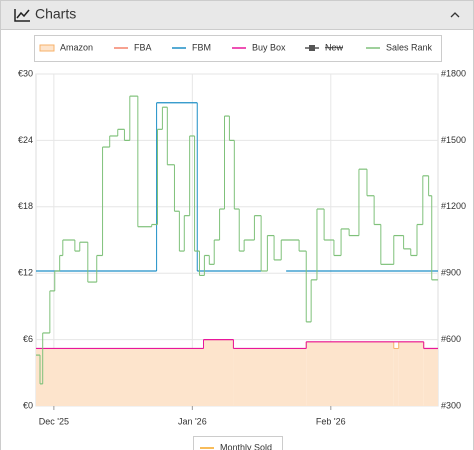  I want to click on legend-swatch, so click(47, 48).